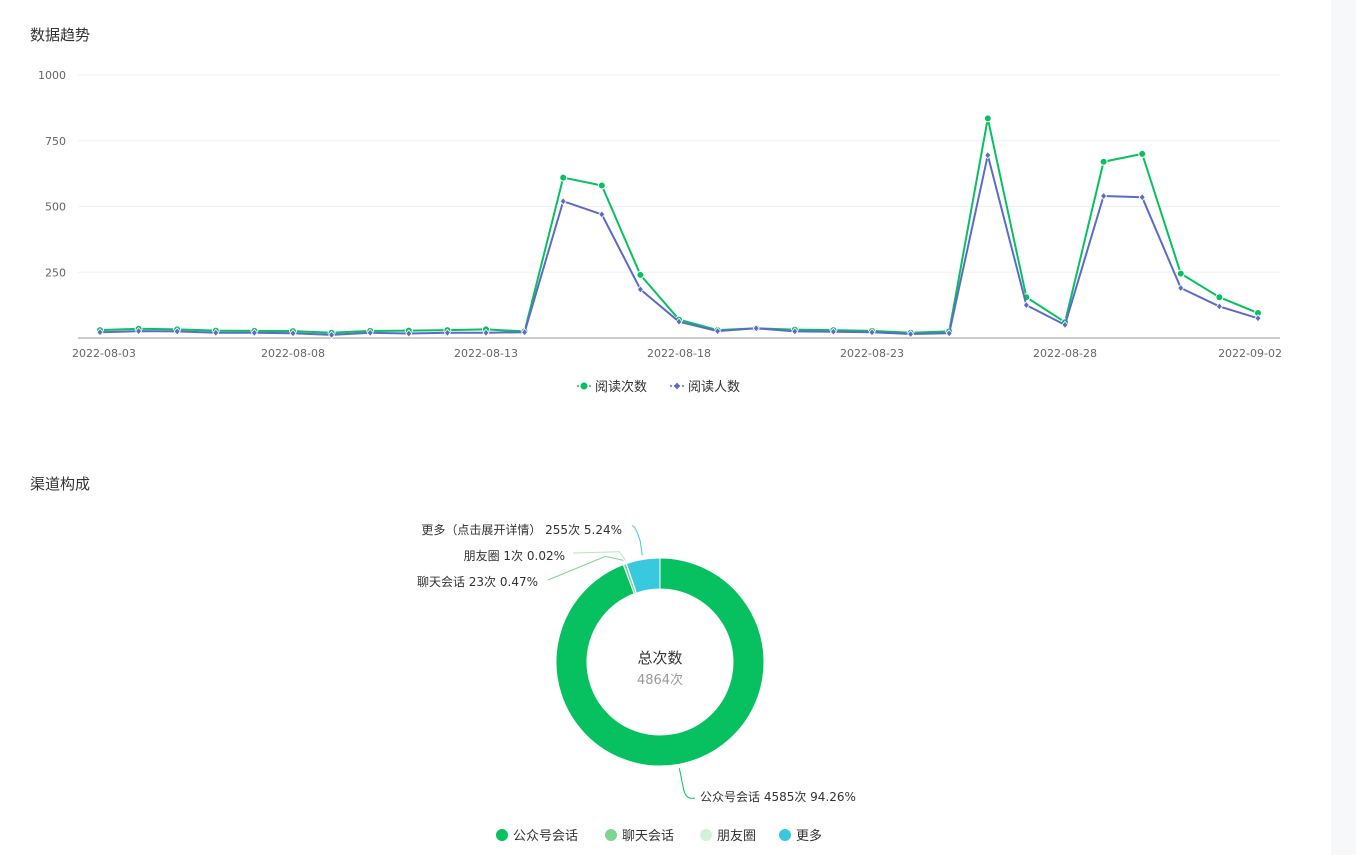 This screenshot has width=1356, height=855. Describe the element at coordinates (1065, 353) in the screenshot. I see `x-tick-label: 2022-08-28` at that location.